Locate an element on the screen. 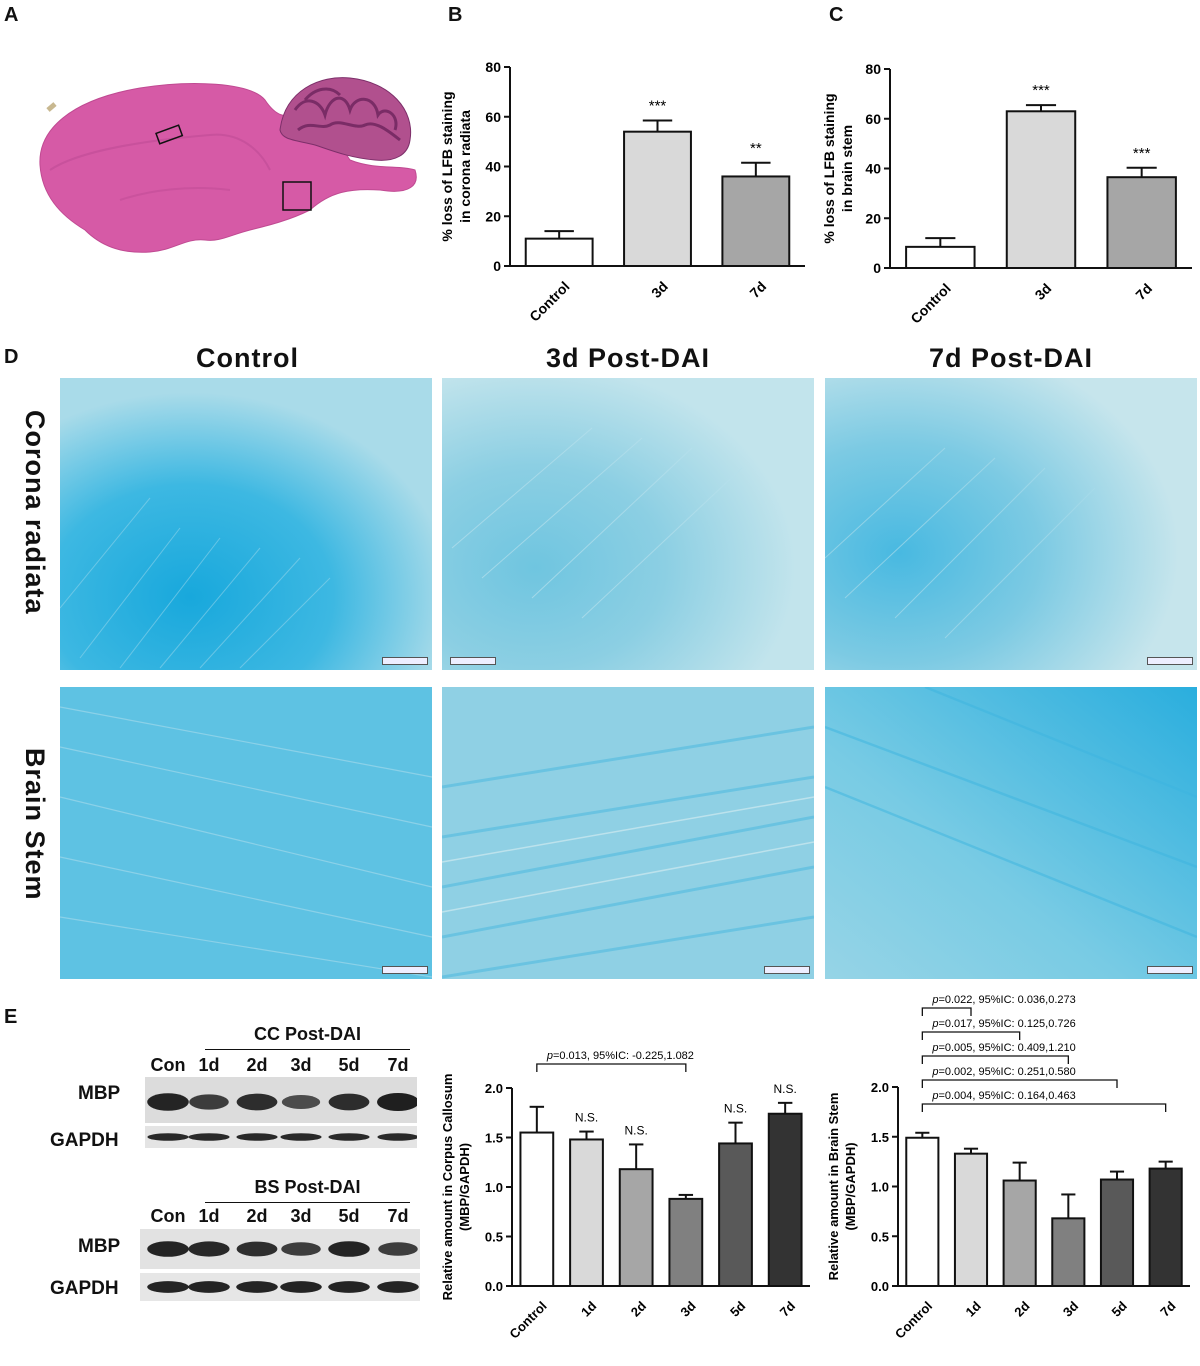 This screenshot has width=1200, height=1366. lane-label: Con is located at coordinates (168, 1065).